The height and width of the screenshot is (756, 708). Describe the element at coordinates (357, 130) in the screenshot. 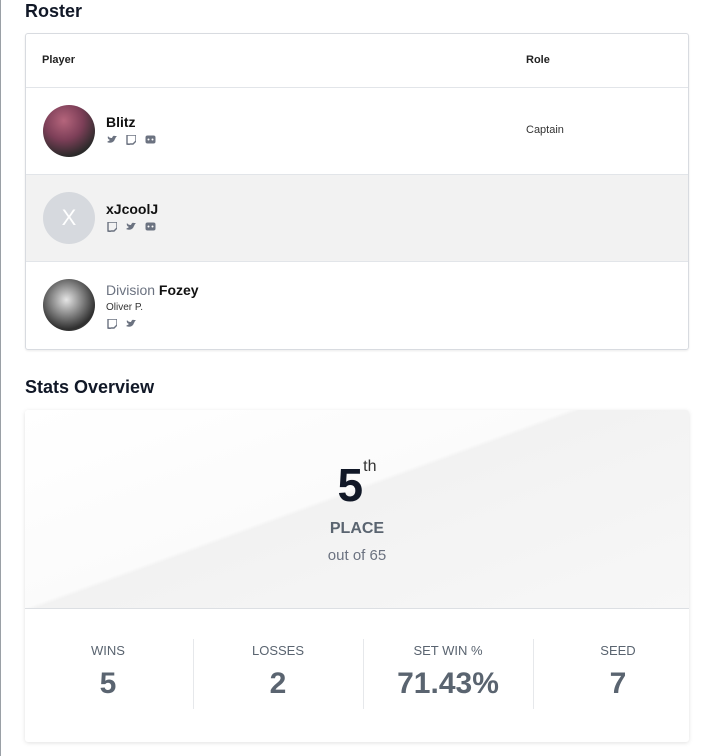

I see `player-row: Blitz Captain` at that location.